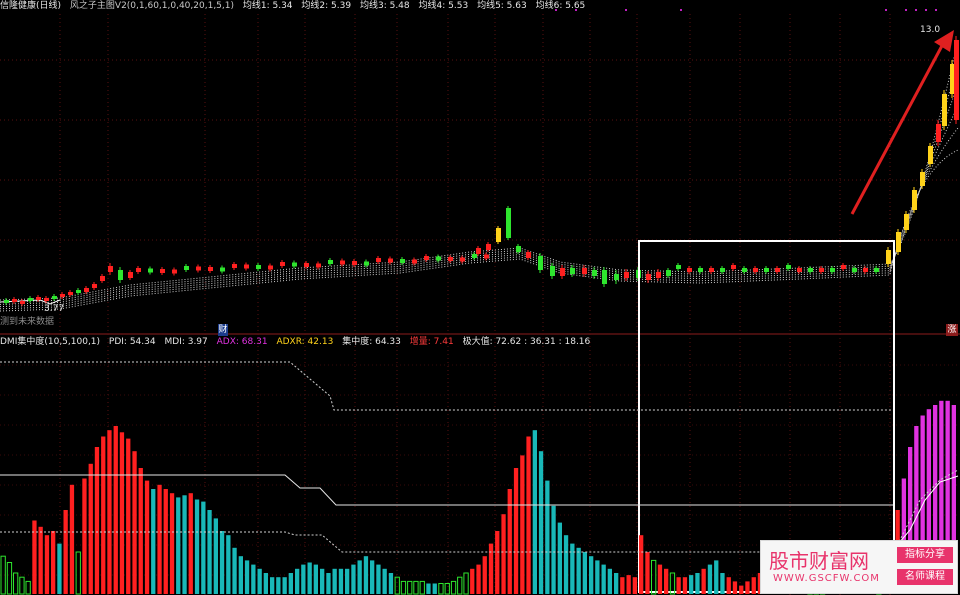  Describe the element at coordinates (132, 342) in the screenshot. I see `pdi-value: PDI: 54.34` at that location.